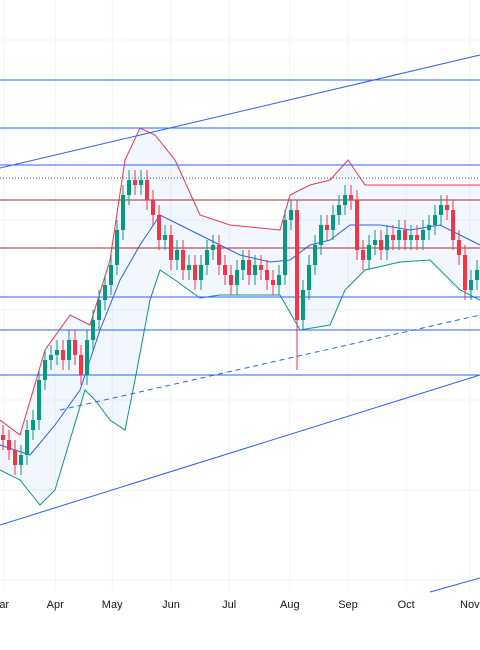 This screenshot has width=480, height=650. Describe the element at coordinates (229, 605) in the screenshot. I see `x-tick-label: Jul` at that location.